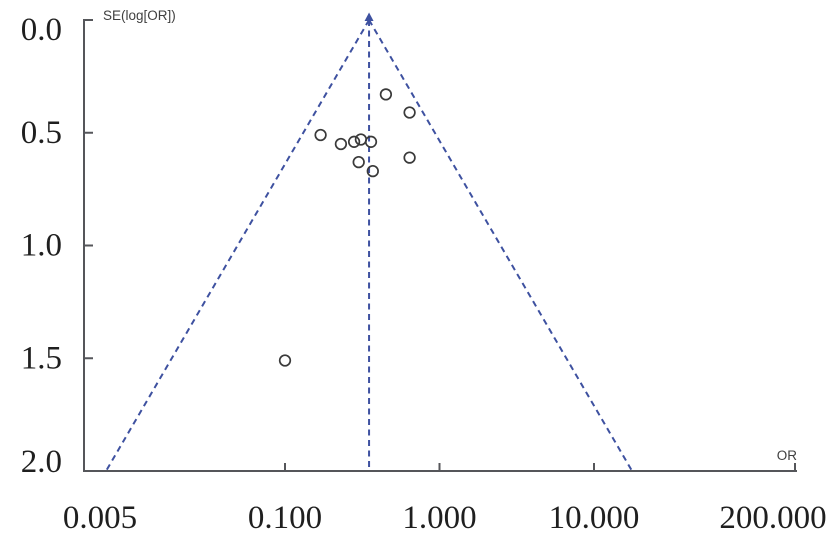  What do you see at coordinates (787, 455) in the screenshot?
I see `x-axis-title: OR` at bounding box center [787, 455].